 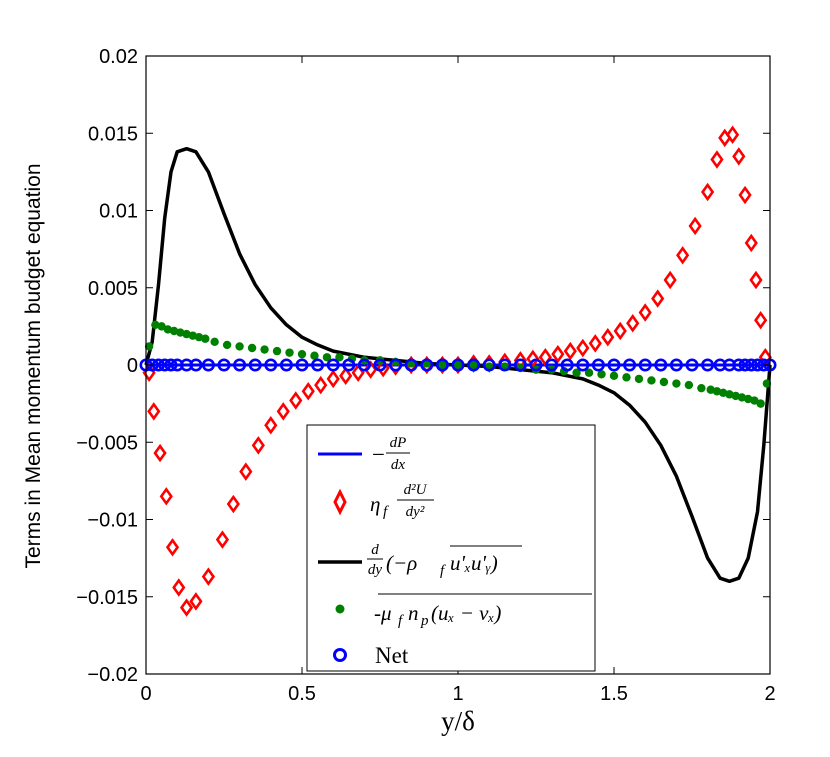 I want to click on legend-reynolds-body: (−ρ, so click(x=401, y=563).